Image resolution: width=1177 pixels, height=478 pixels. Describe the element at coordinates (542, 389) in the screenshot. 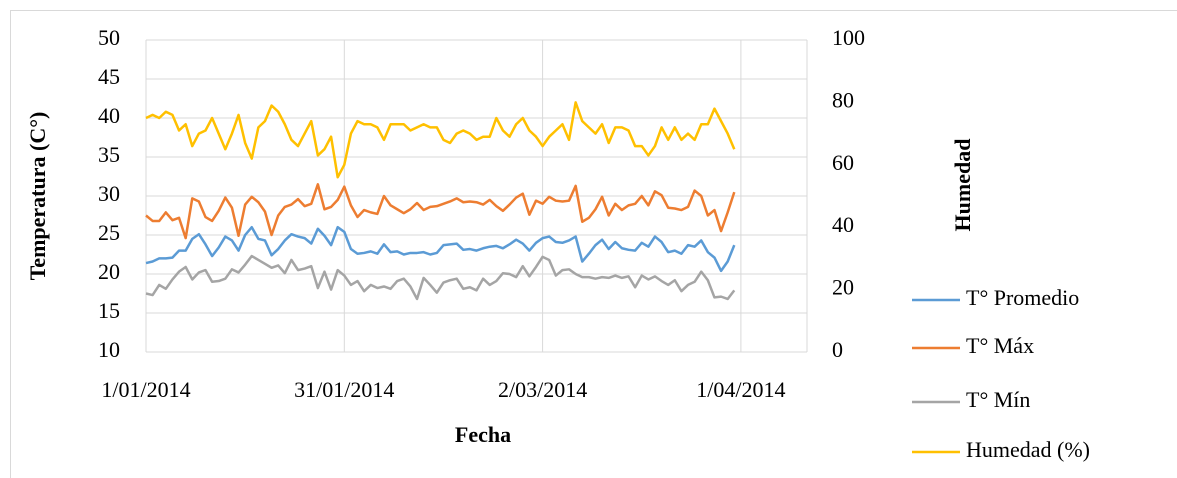

I see `x-tick-label: 2/03/2014` at that location.